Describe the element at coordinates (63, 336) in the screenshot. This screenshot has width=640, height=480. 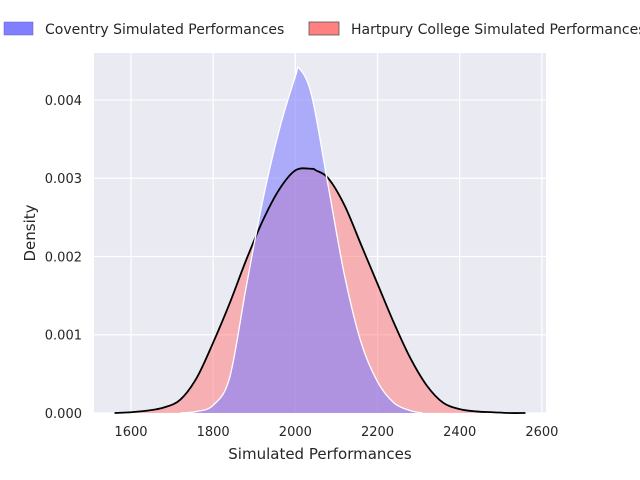
I see `y-tick-label: 0.001` at that location.